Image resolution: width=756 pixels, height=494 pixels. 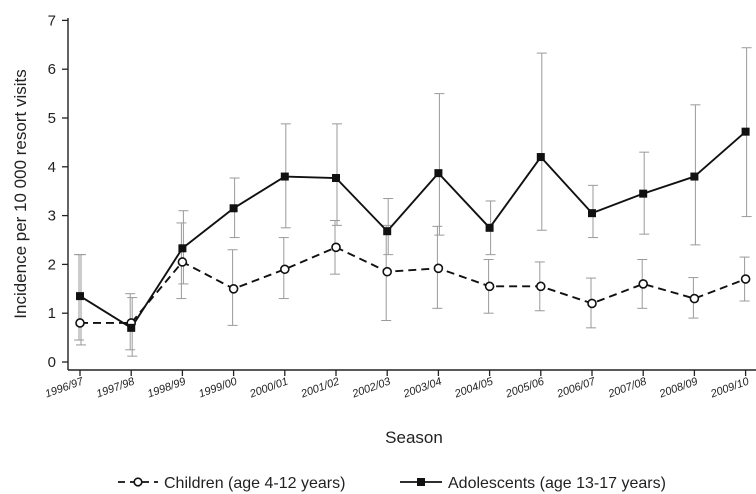 What do you see at coordinates (138, 482) in the screenshot?
I see `legend-swatch-children-marker` at bounding box center [138, 482].